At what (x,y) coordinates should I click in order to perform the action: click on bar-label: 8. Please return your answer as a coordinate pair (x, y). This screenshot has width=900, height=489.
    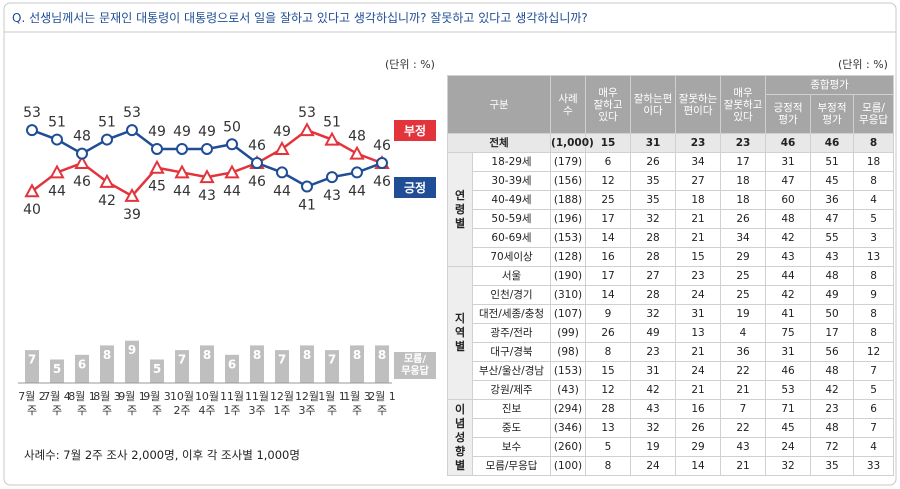
    Looking at the image, I should click on (382, 355).